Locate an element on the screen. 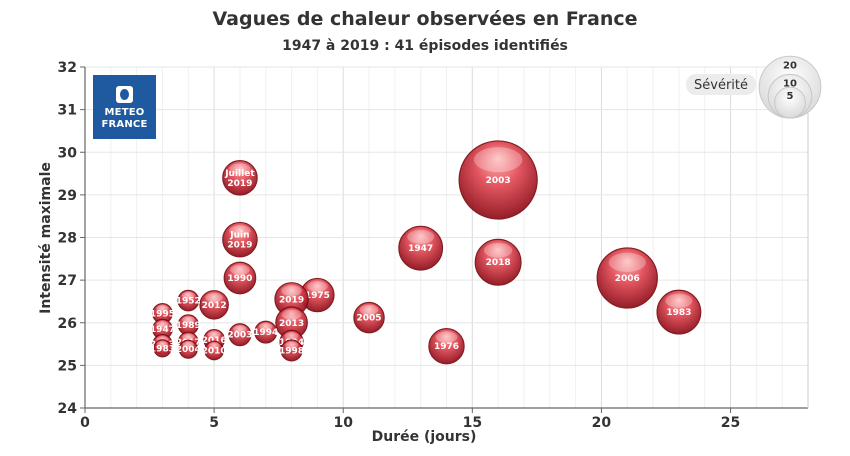 The image size is (850, 456). bubble-label: 1995 is located at coordinates (162, 314).